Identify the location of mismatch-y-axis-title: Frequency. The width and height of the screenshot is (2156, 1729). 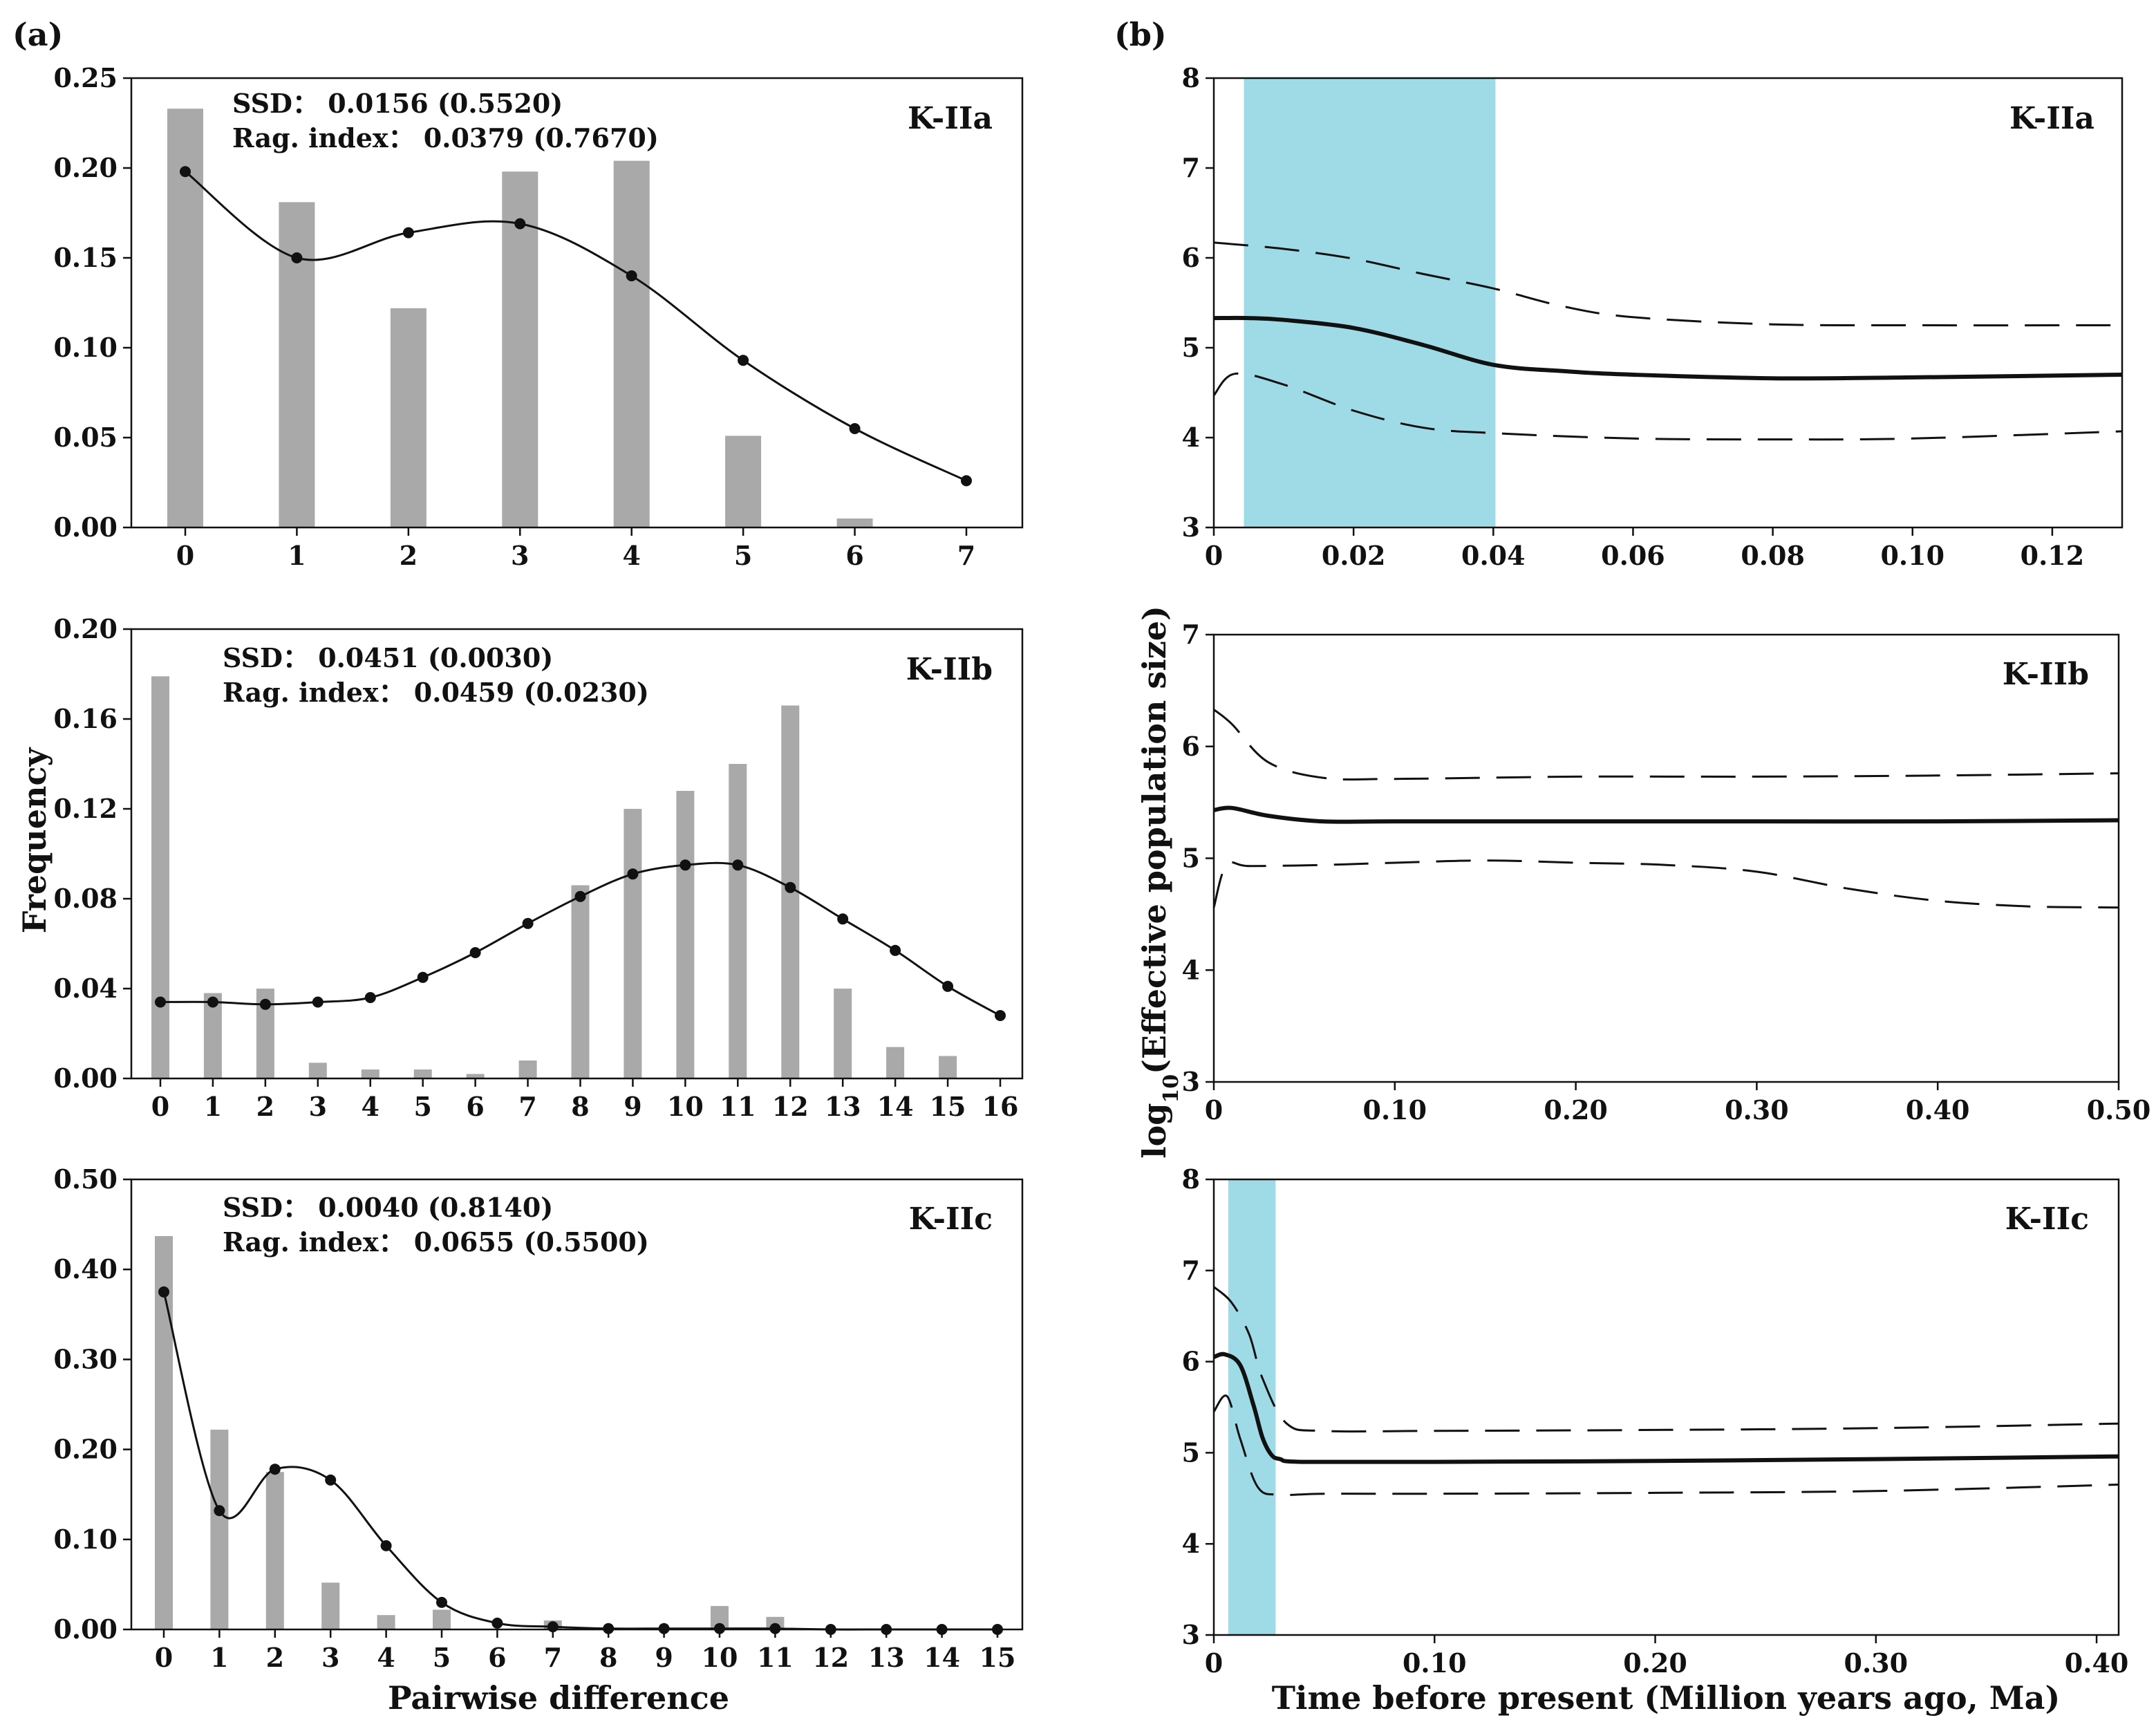
(34, 840).